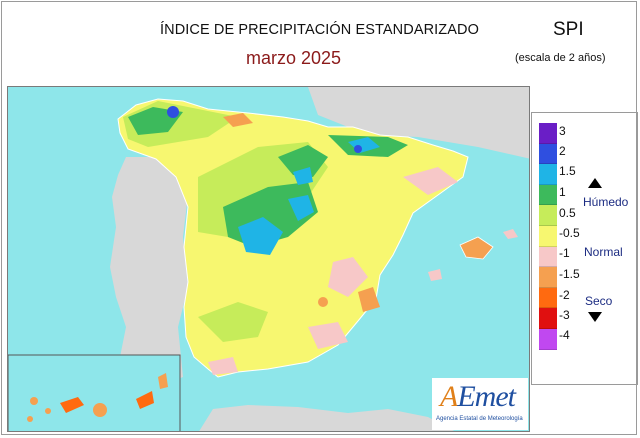 This screenshot has height=438, width=640. Describe the element at coordinates (562, 131) in the screenshot. I see `tick-3: 3` at that location.